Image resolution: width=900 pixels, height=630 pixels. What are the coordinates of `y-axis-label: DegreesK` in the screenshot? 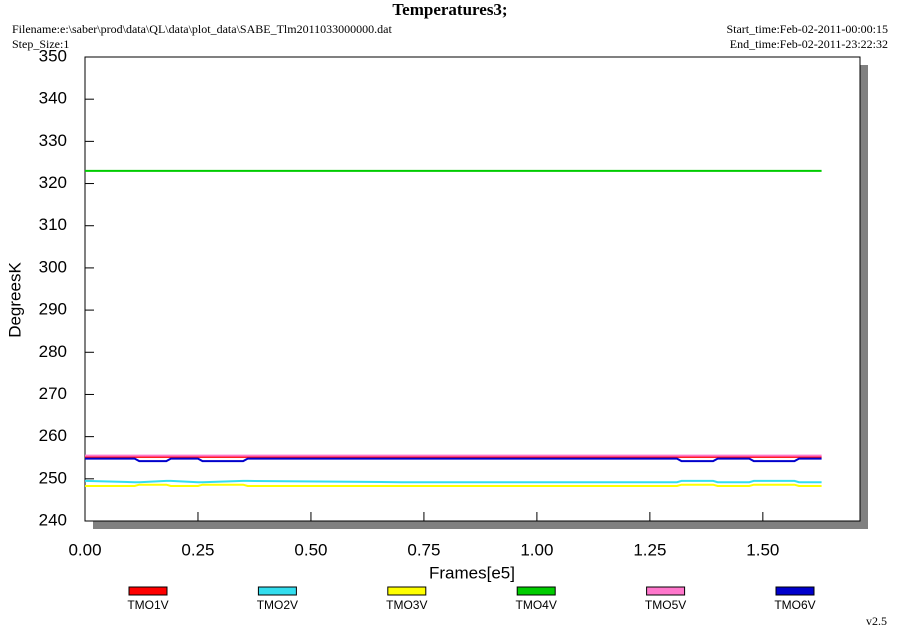 It's located at (14, 300).